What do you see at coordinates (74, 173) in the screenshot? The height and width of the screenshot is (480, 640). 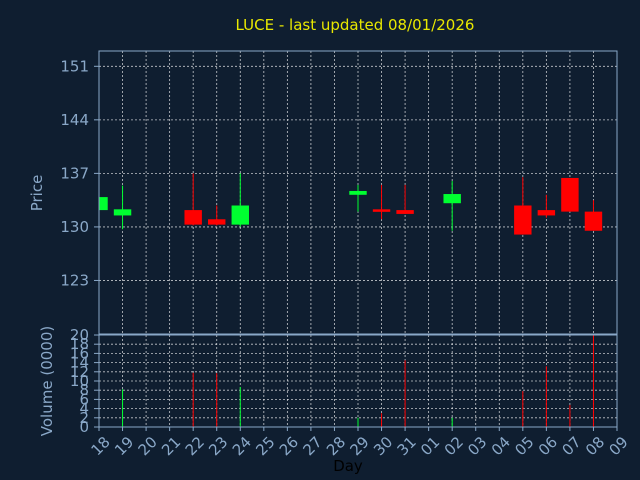 I see `price-tick-label: 137` at bounding box center [74, 173].